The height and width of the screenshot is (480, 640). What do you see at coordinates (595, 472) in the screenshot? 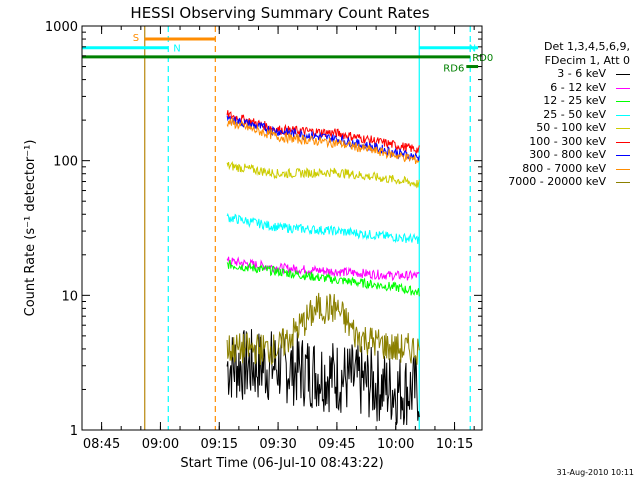
I see `footer-date: 31-Aug-2010 10:11` at bounding box center [595, 472].